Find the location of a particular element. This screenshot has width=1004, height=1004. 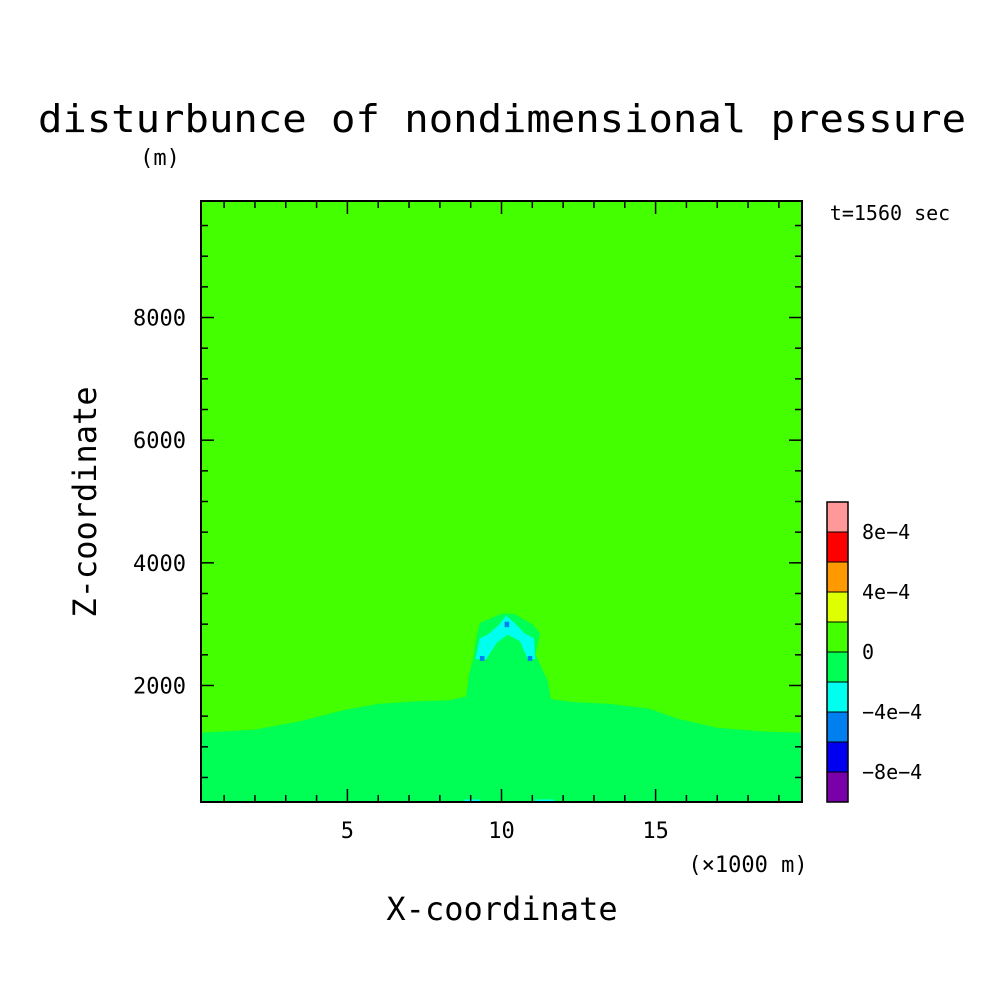

x-axis-unit: (×1000 m) is located at coordinates (747, 865).